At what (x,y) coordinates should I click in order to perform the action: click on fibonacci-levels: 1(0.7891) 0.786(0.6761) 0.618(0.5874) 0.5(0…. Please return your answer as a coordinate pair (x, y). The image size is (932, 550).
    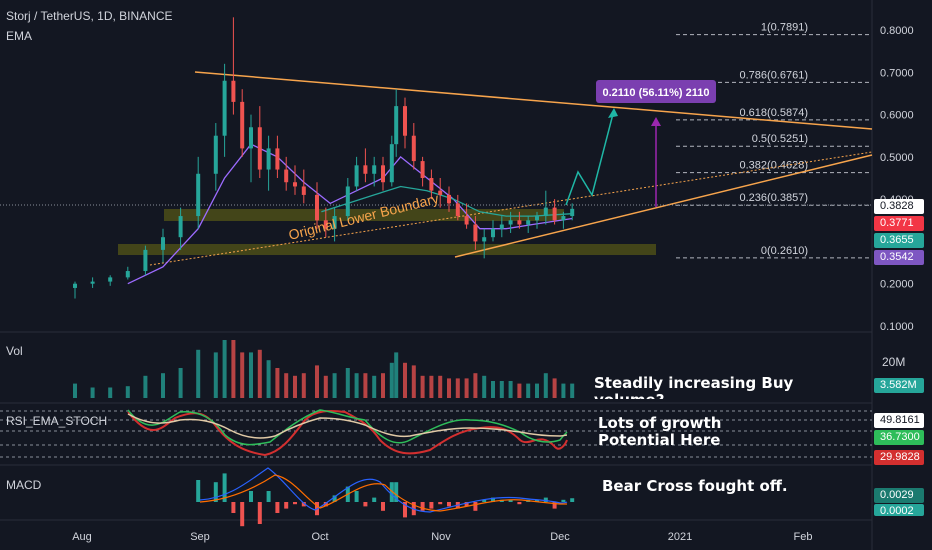
    Looking at the image, I should click on (774, 140).